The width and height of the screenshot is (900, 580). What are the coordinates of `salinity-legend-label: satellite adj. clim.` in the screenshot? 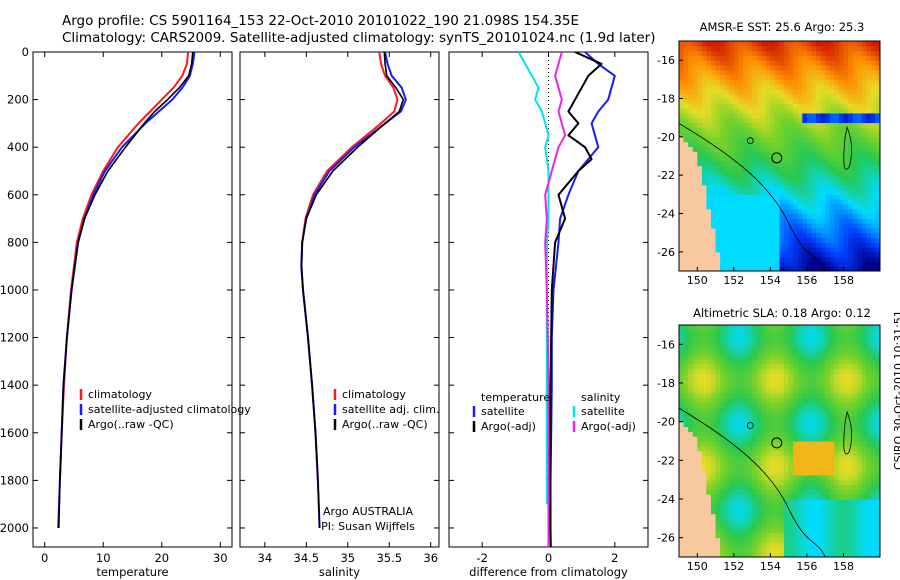 It's located at (390, 409).